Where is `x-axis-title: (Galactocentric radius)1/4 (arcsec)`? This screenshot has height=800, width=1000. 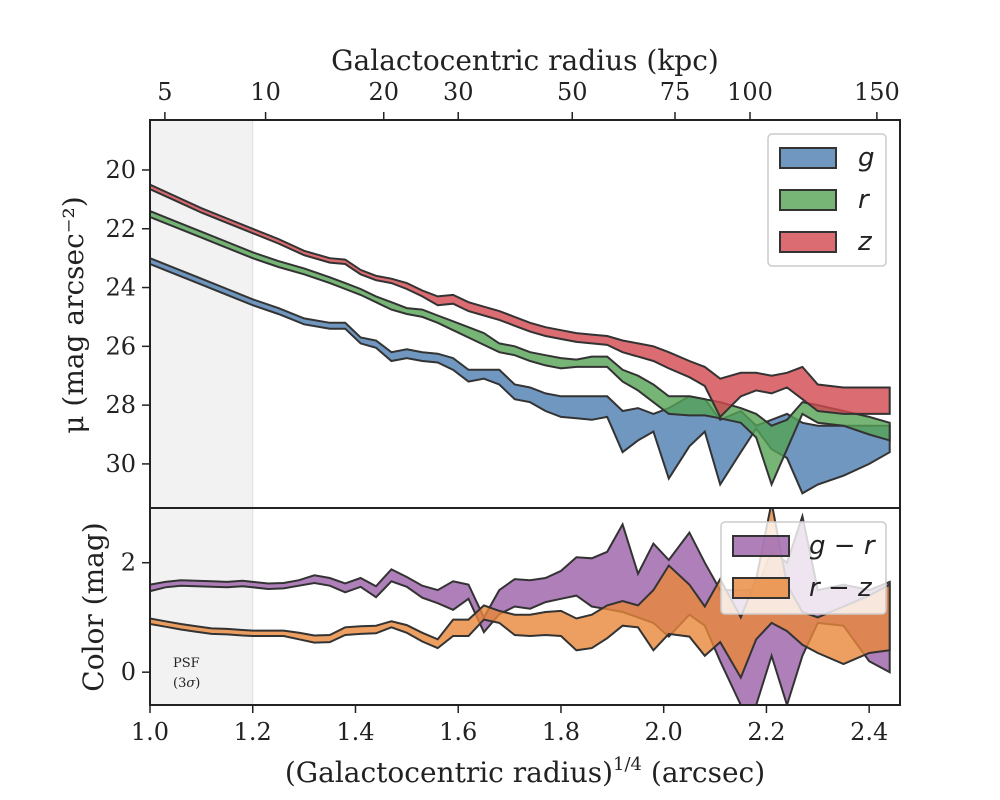
x-axis-title: (Galactocentric radius)1/4 (arcsec) is located at coordinates (525, 771).